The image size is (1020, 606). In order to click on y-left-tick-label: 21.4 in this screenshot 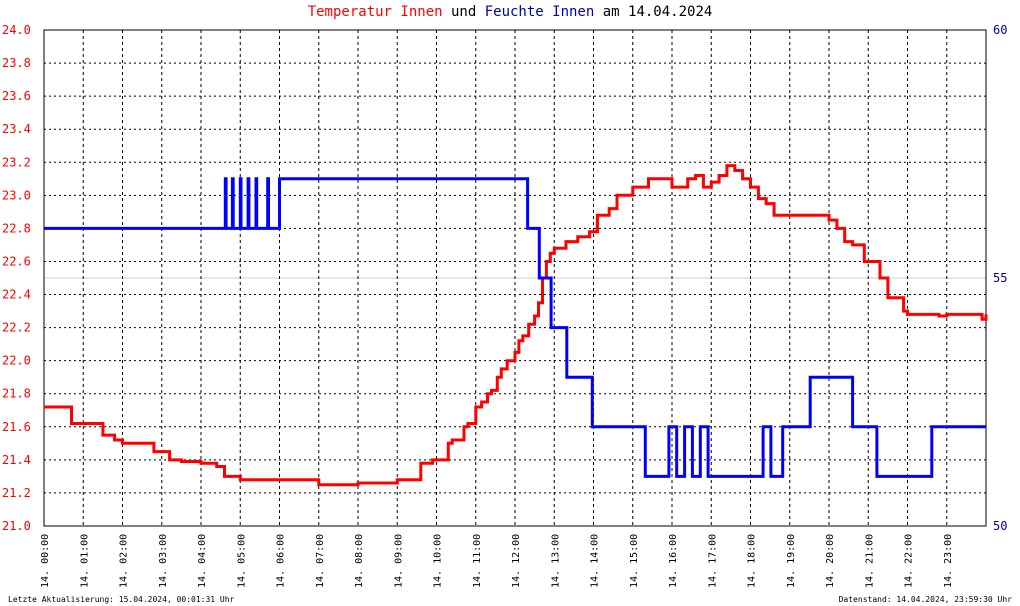, I will do `click(16, 460)`.